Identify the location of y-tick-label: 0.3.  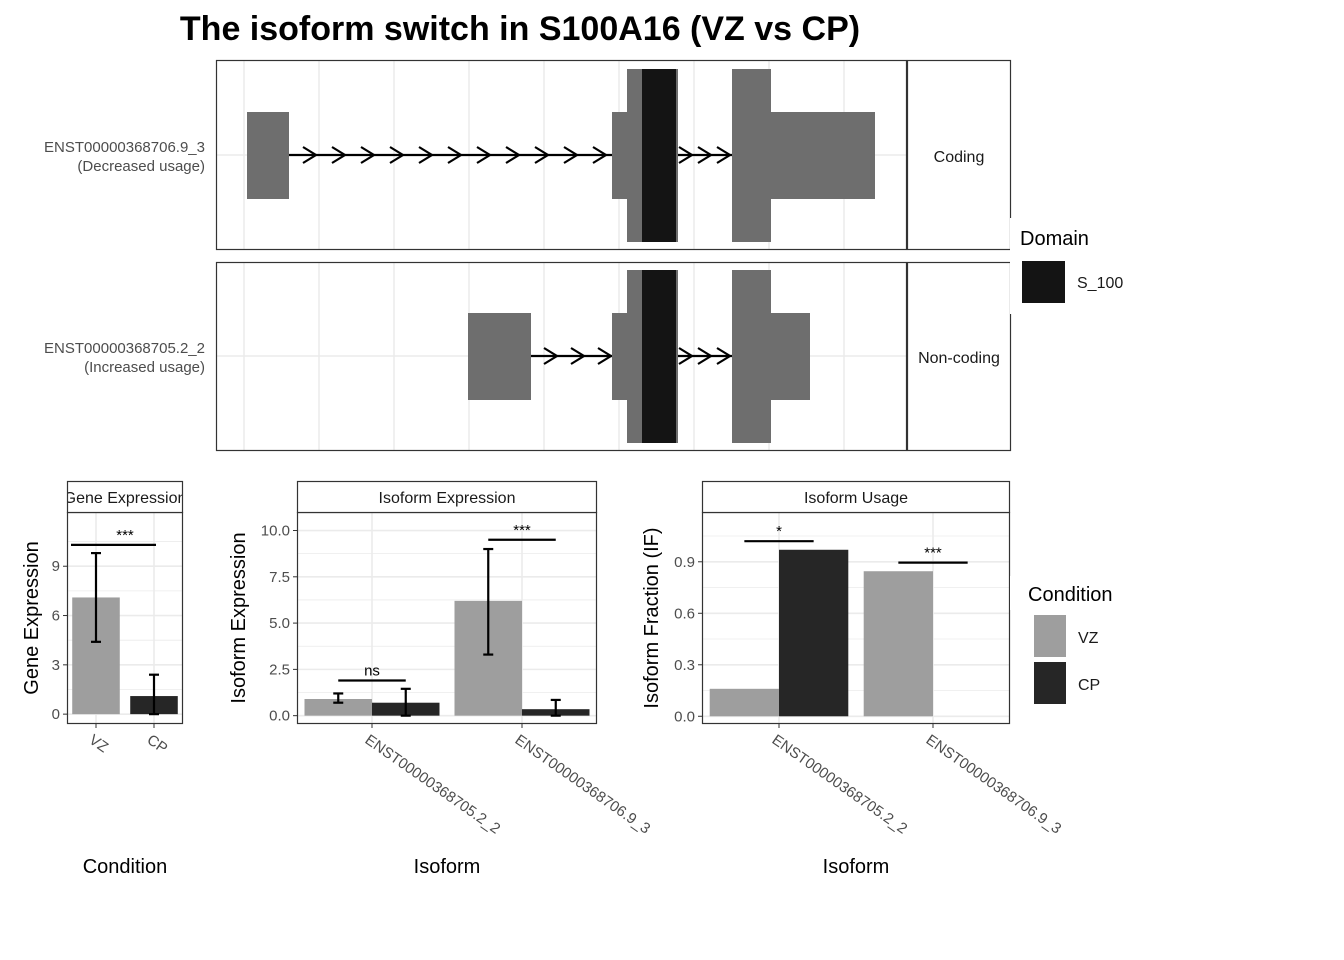
(684, 665).